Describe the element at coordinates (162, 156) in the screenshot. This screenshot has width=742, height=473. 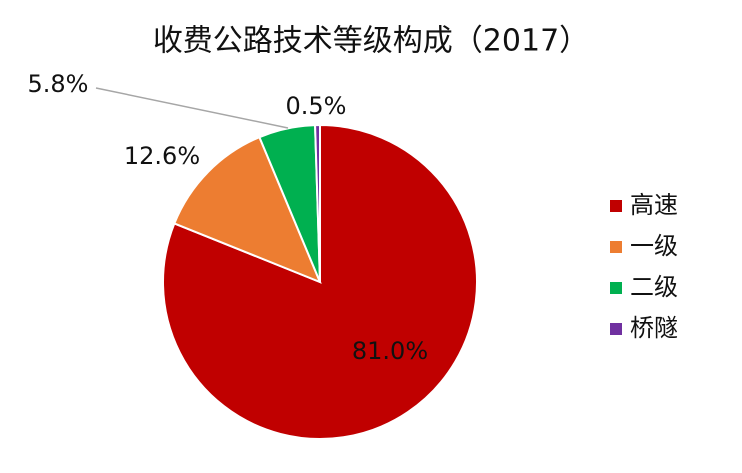
I see `data-label: 12.6%` at that location.